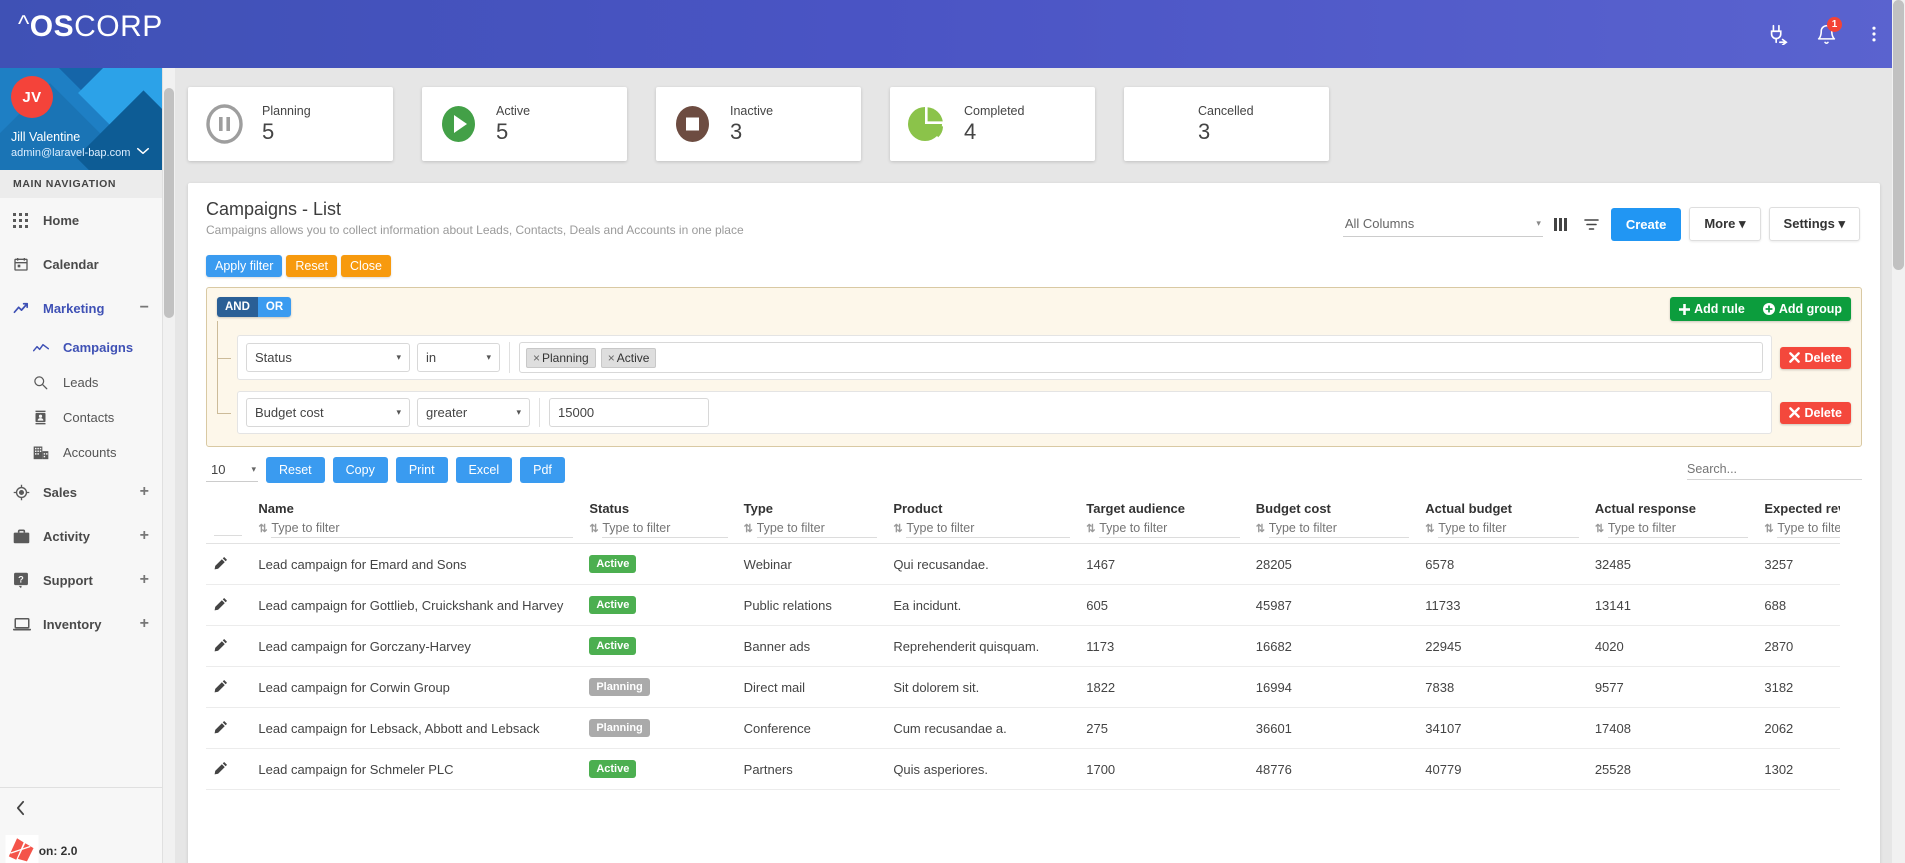  I want to click on rule-field-select: Status ▾, so click(328, 357).